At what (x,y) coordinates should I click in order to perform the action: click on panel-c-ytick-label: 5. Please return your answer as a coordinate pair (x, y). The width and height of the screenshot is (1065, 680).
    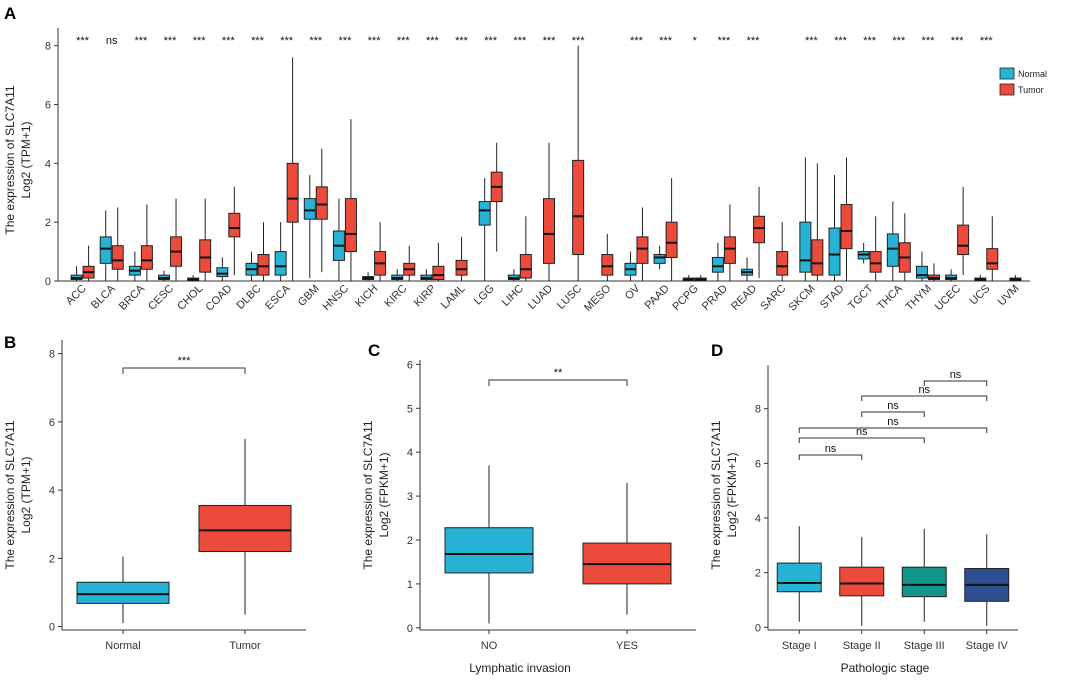
    Looking at the image, I should click on (410, 409).